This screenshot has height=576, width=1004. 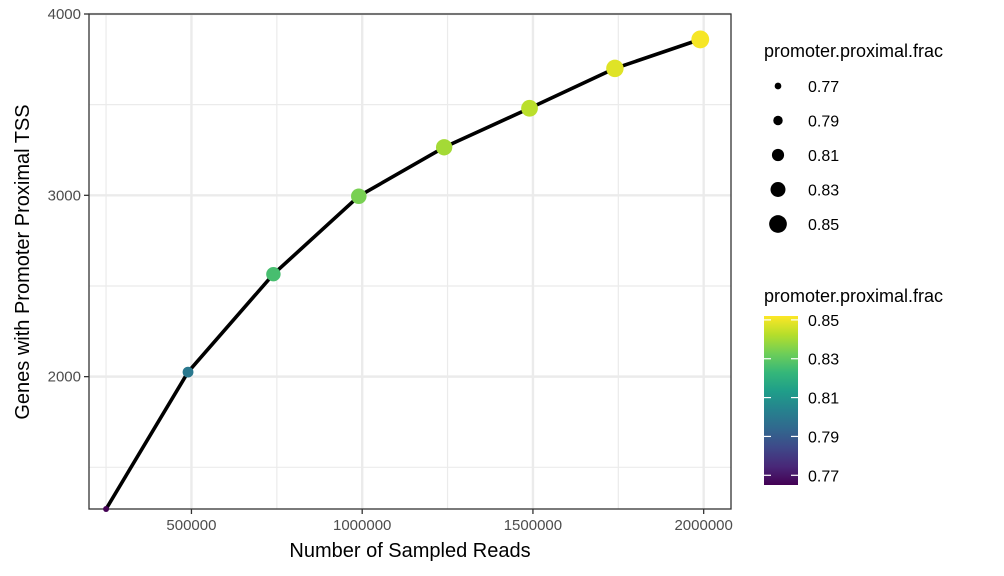 I want to click on x-tick-label: 1000000, so click(x=362, y=525).